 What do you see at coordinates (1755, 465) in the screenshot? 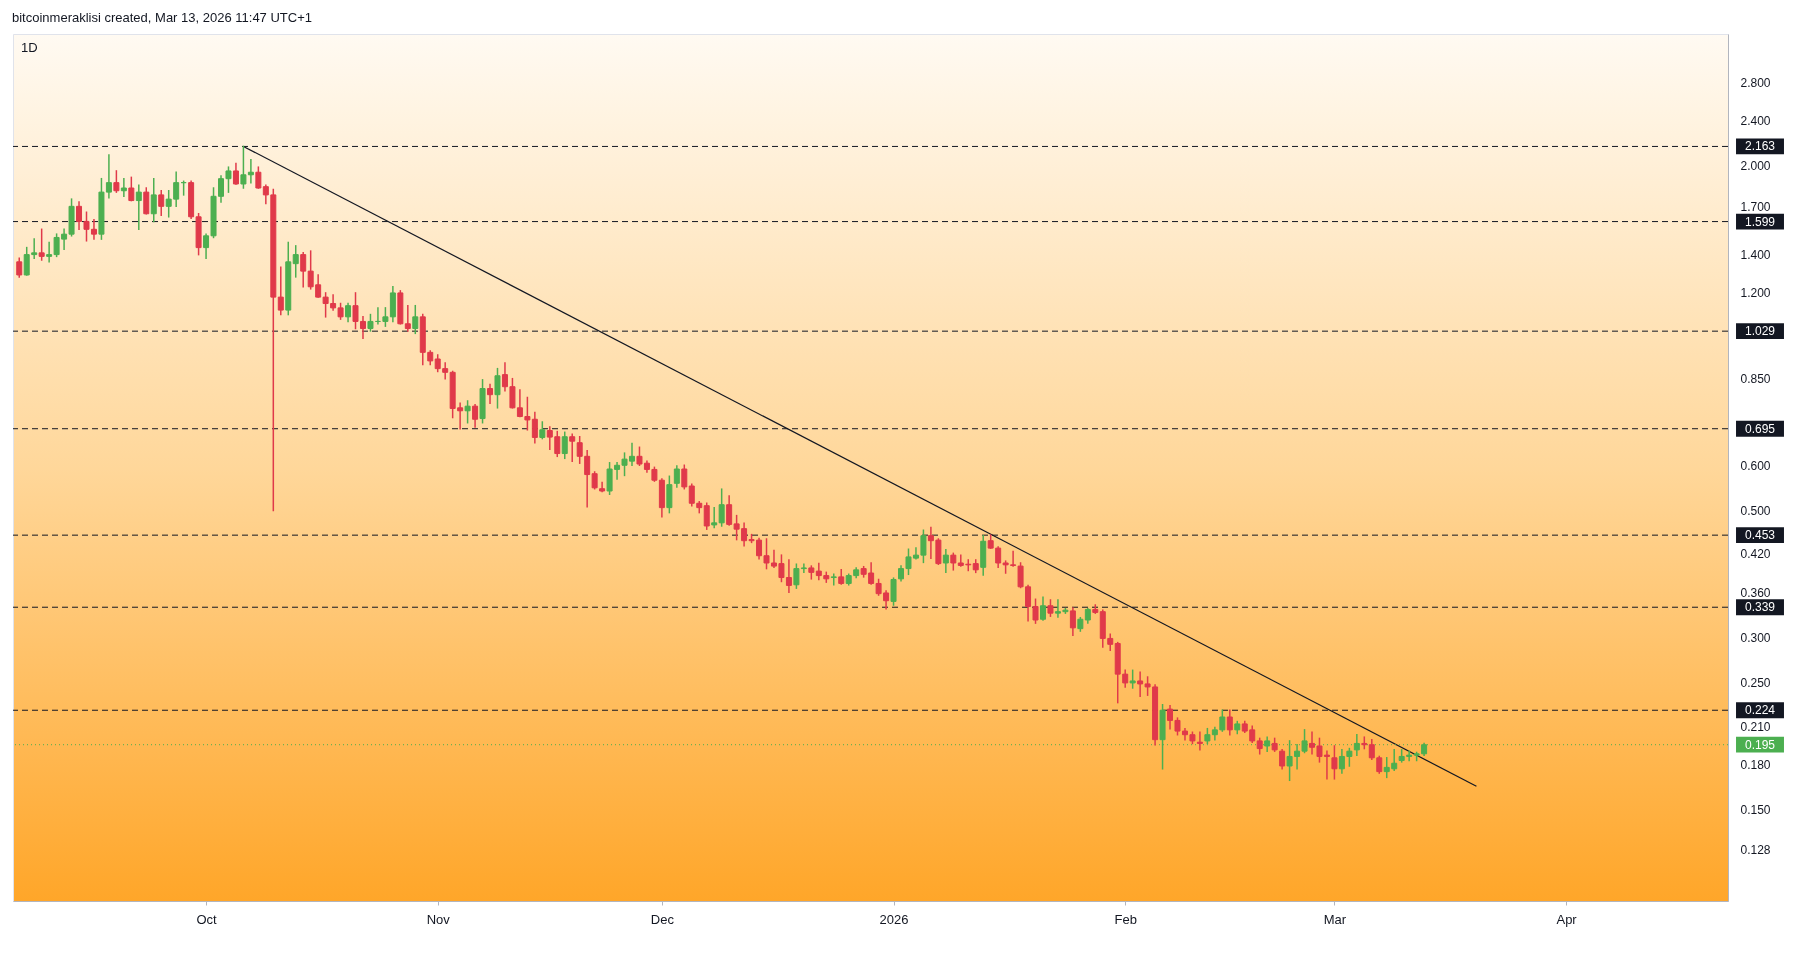
I see `y-tick-label: 0.600` at bounding box center [1755, 465].